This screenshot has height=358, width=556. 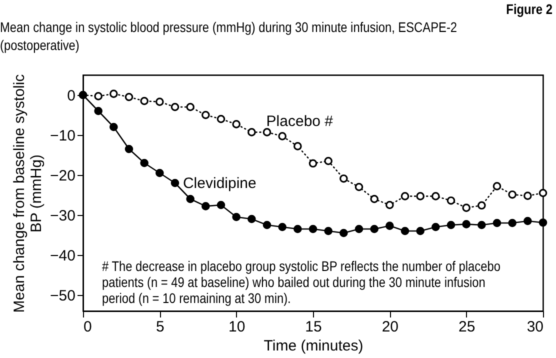 What do you see at coordinates (229, 36) in the screenshot?
I see `chart-subtitle: Mean change in systolic blood pressure (mmHg) during 30 minute infusion, ESCAPE-2 (postoperative)` at bounding box center [229, 36].